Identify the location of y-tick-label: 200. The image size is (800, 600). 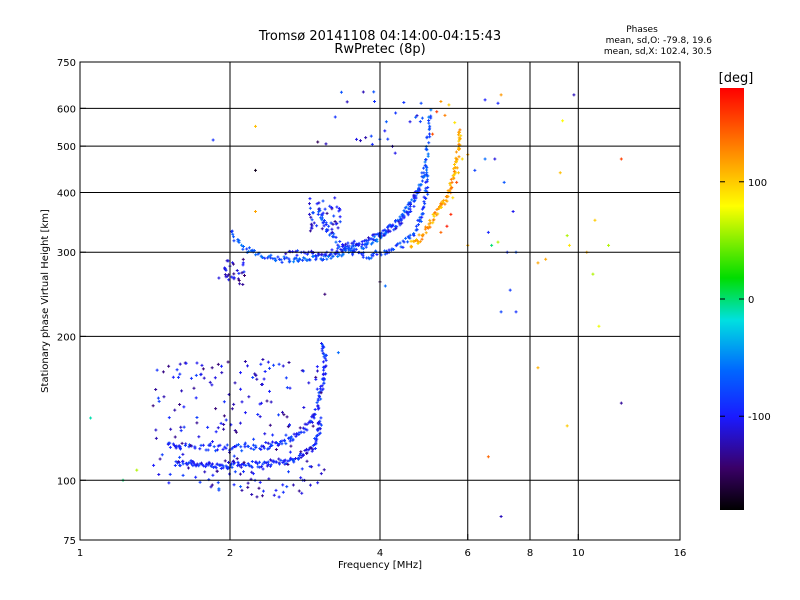
(66, 337).